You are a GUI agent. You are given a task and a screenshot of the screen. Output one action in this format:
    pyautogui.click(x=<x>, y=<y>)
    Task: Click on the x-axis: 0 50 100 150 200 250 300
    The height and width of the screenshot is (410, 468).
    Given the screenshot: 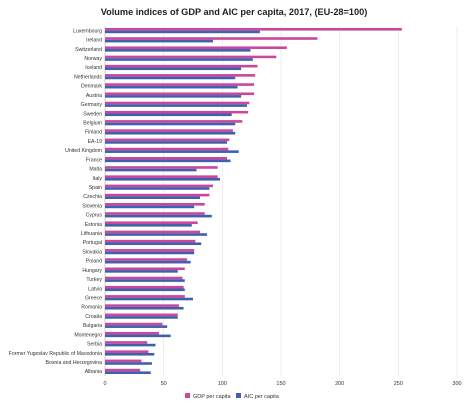 What is the action you would take?
    pyautogui.click(x=282, y=384)
    